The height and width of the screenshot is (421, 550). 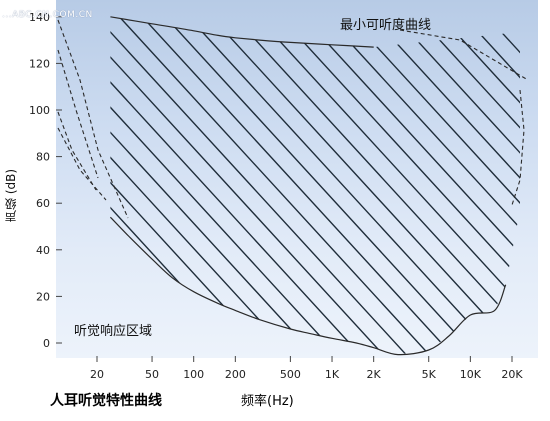 I want to click on figure-title: 人耳听觉特性曲线, so click(x=106, y=401).